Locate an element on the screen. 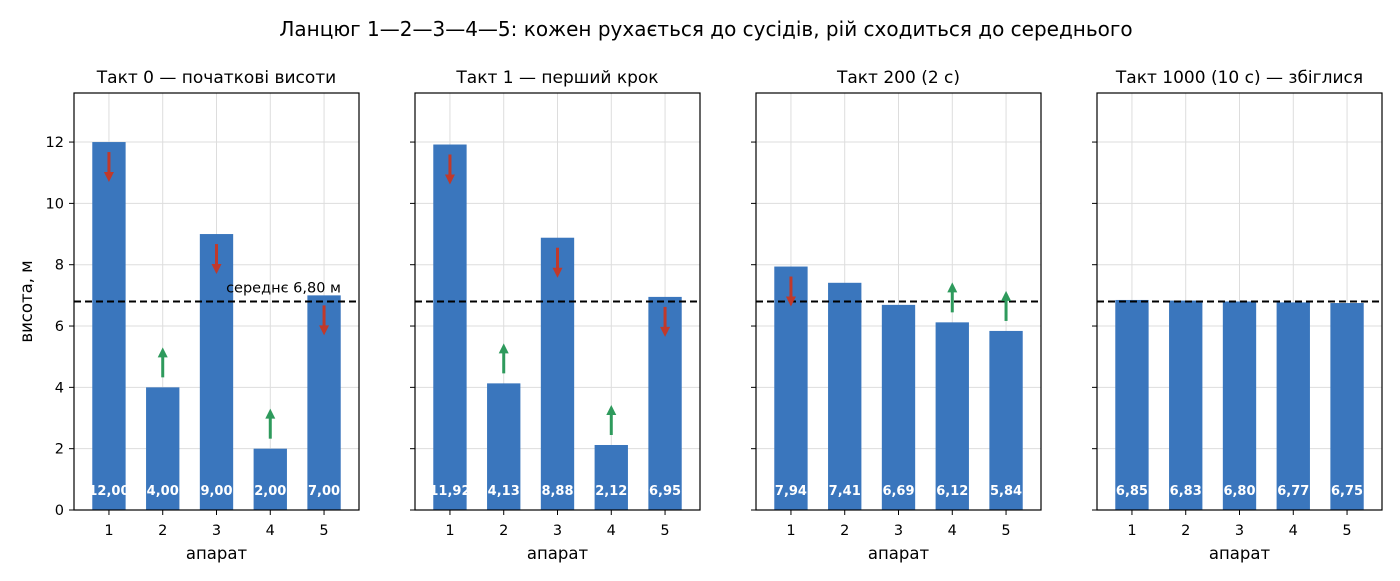 Image resolution: width=1400 pixels, height=581 pixels. y-axis-label: висота, м is located at coordinates (26, 301).